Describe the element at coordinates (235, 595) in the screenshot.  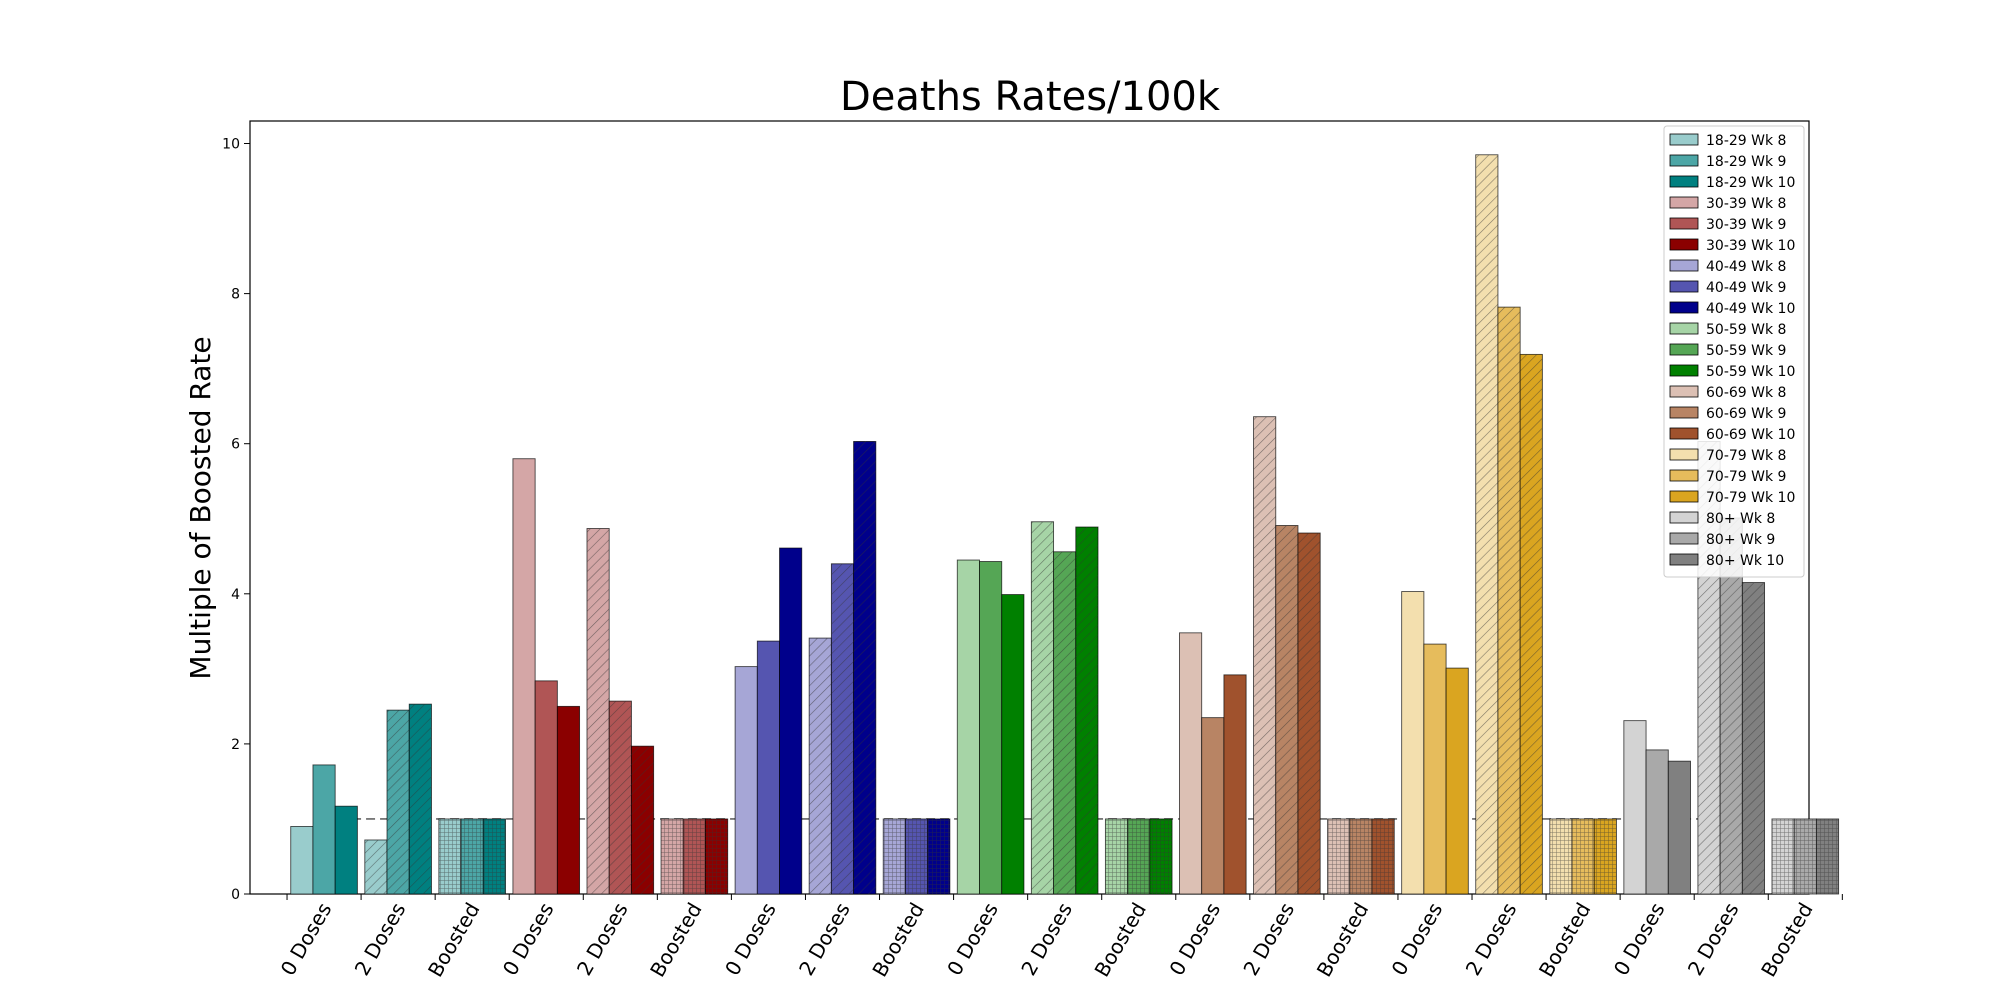
I see `y-tick-label: 4` at that location.